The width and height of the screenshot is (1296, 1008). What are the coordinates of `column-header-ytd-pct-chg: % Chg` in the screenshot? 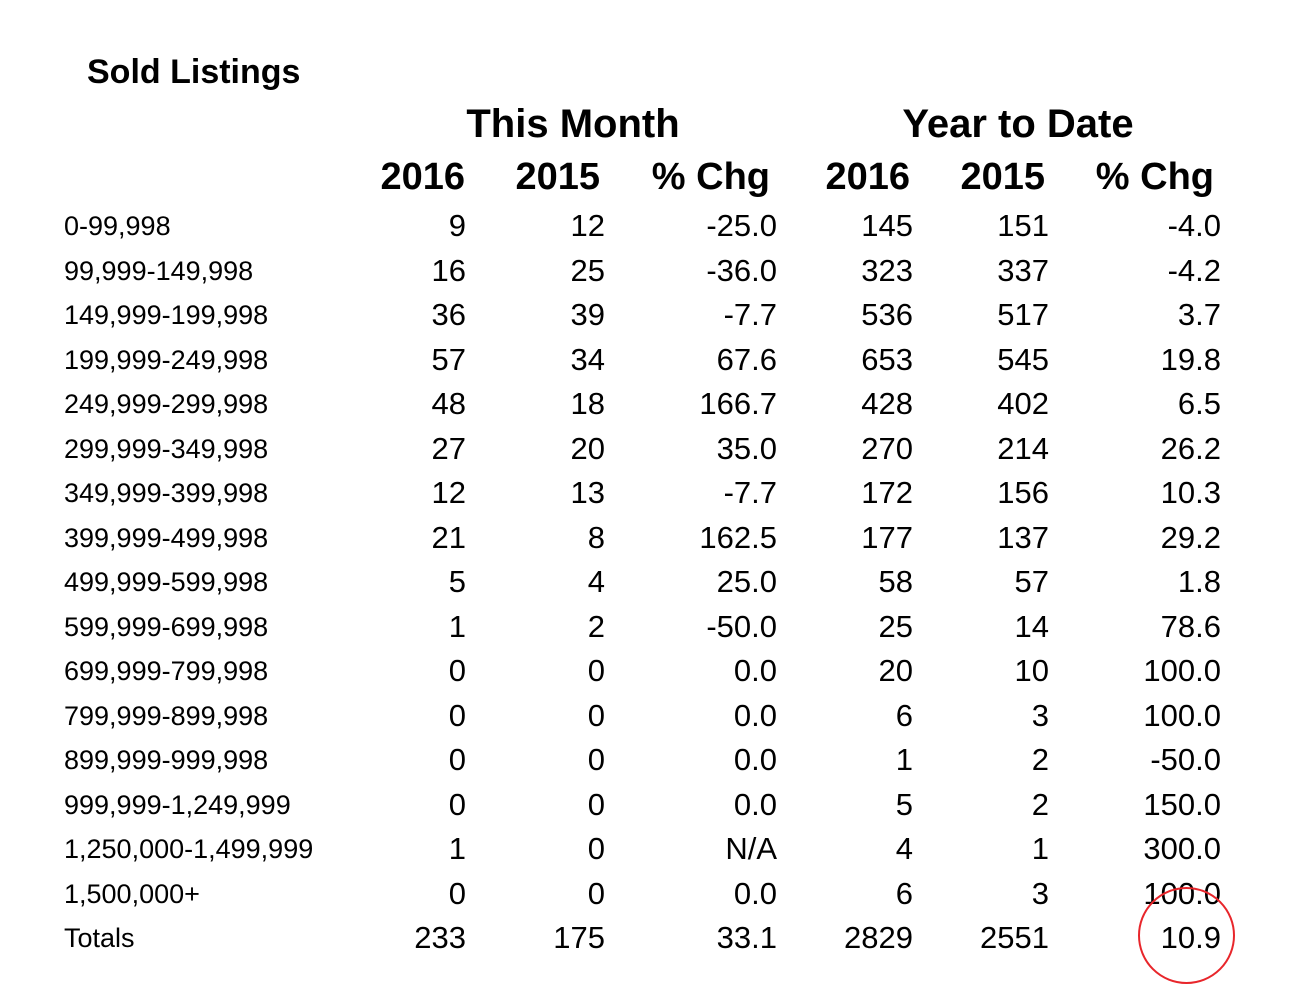 It's located at (1154, 177).